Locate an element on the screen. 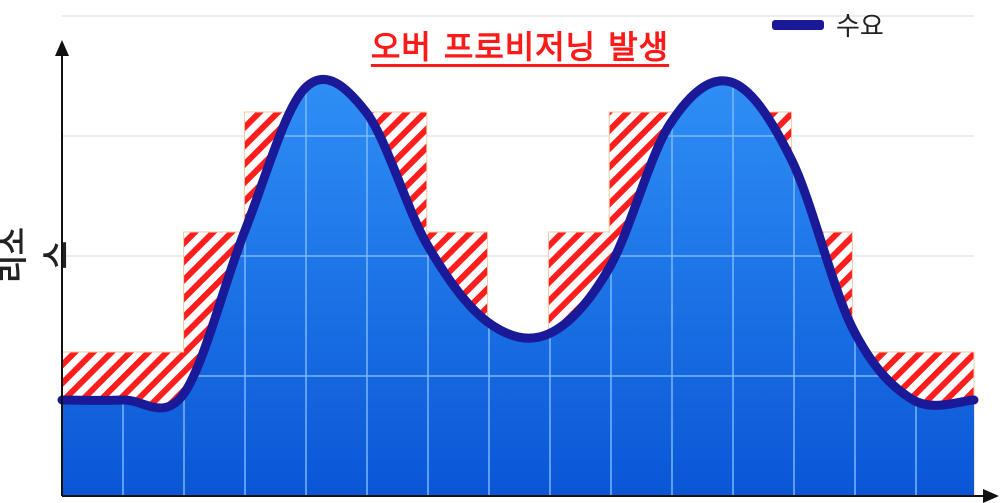  x-axis-arrow is located at coordinates (991, 496).